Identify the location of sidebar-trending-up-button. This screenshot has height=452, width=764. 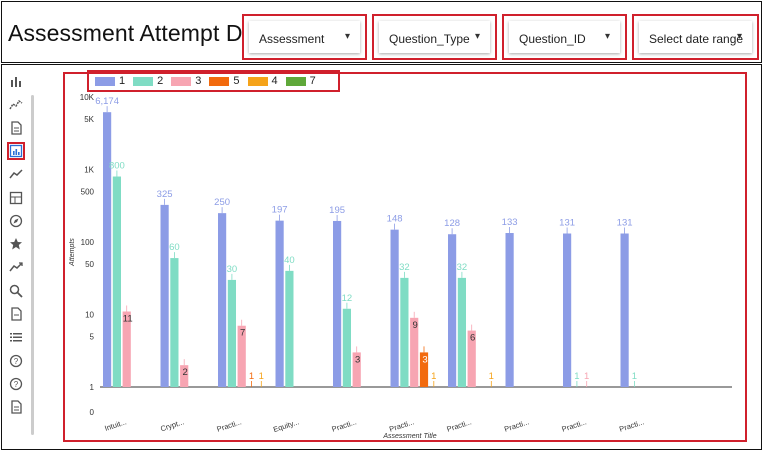
(16, 267).